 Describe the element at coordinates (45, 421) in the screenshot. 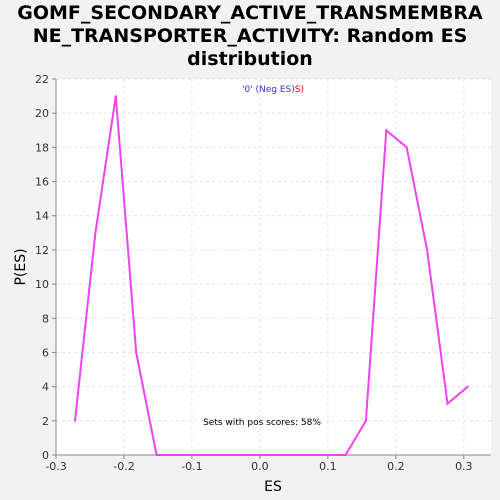

I see `y-tick-label: 2` at that location.